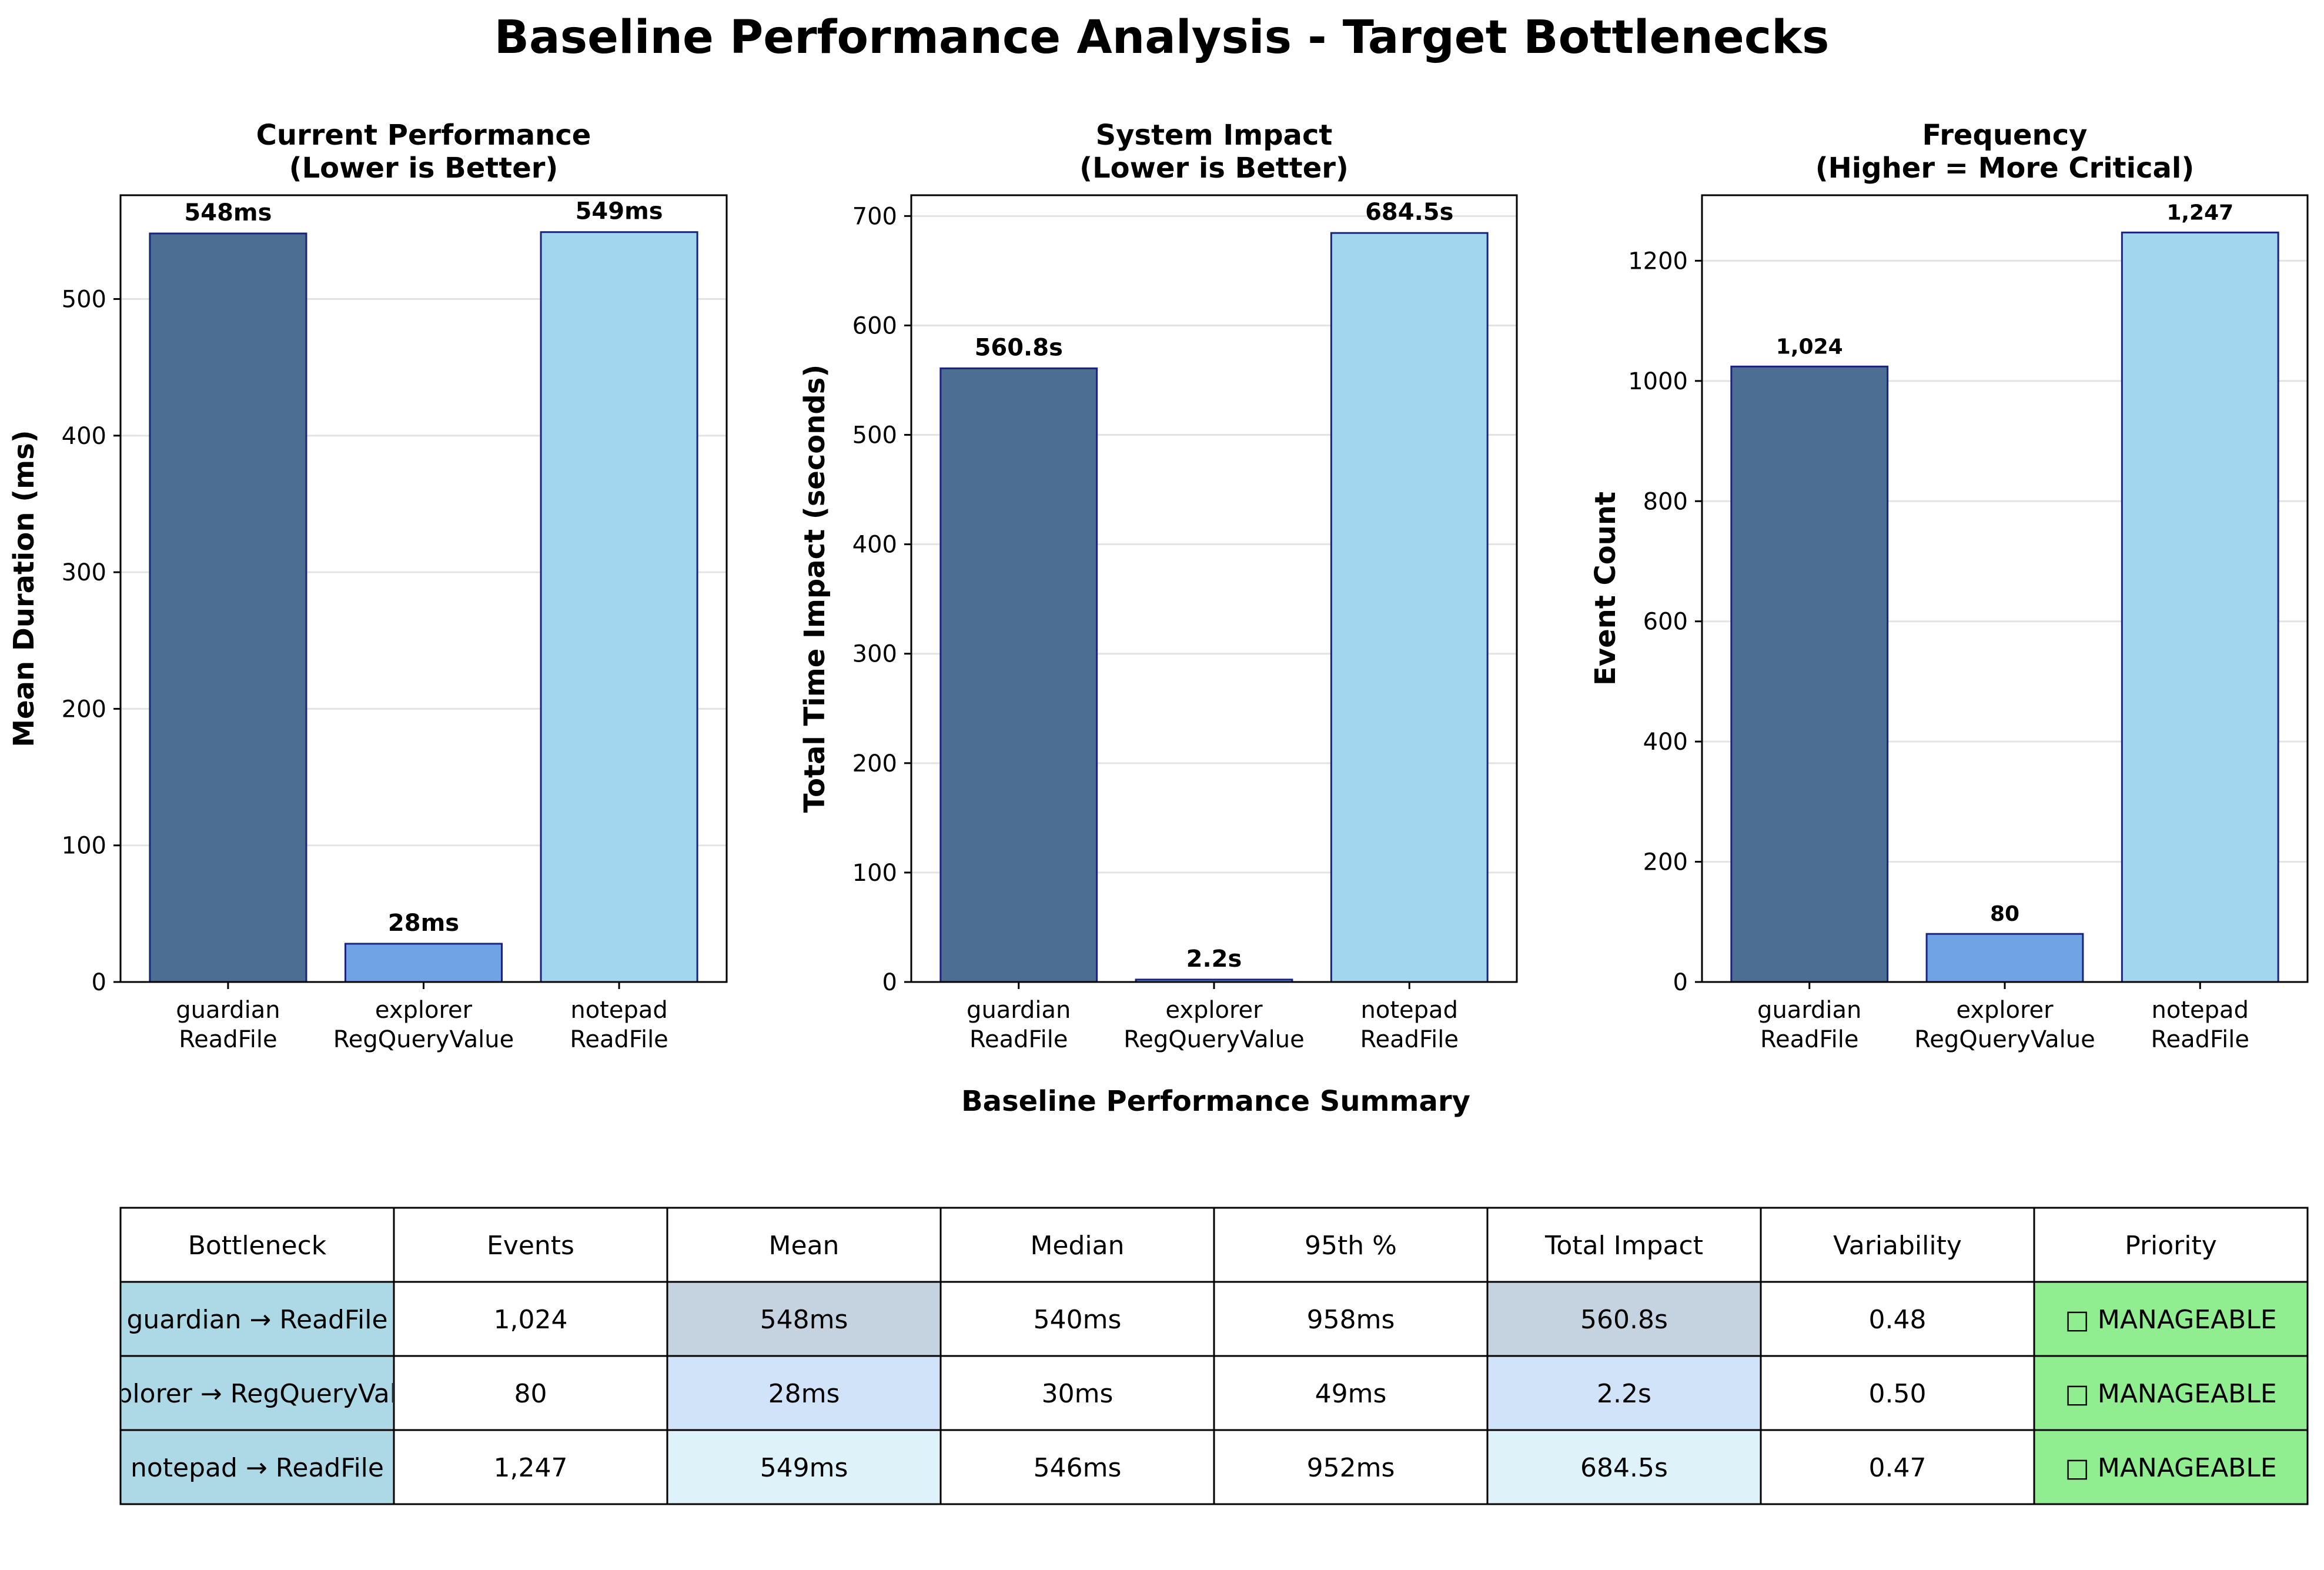 The width and height of the screenshot is (2324, 1570). I want to click on table-header-cell: Median, so click(1077, 1245).